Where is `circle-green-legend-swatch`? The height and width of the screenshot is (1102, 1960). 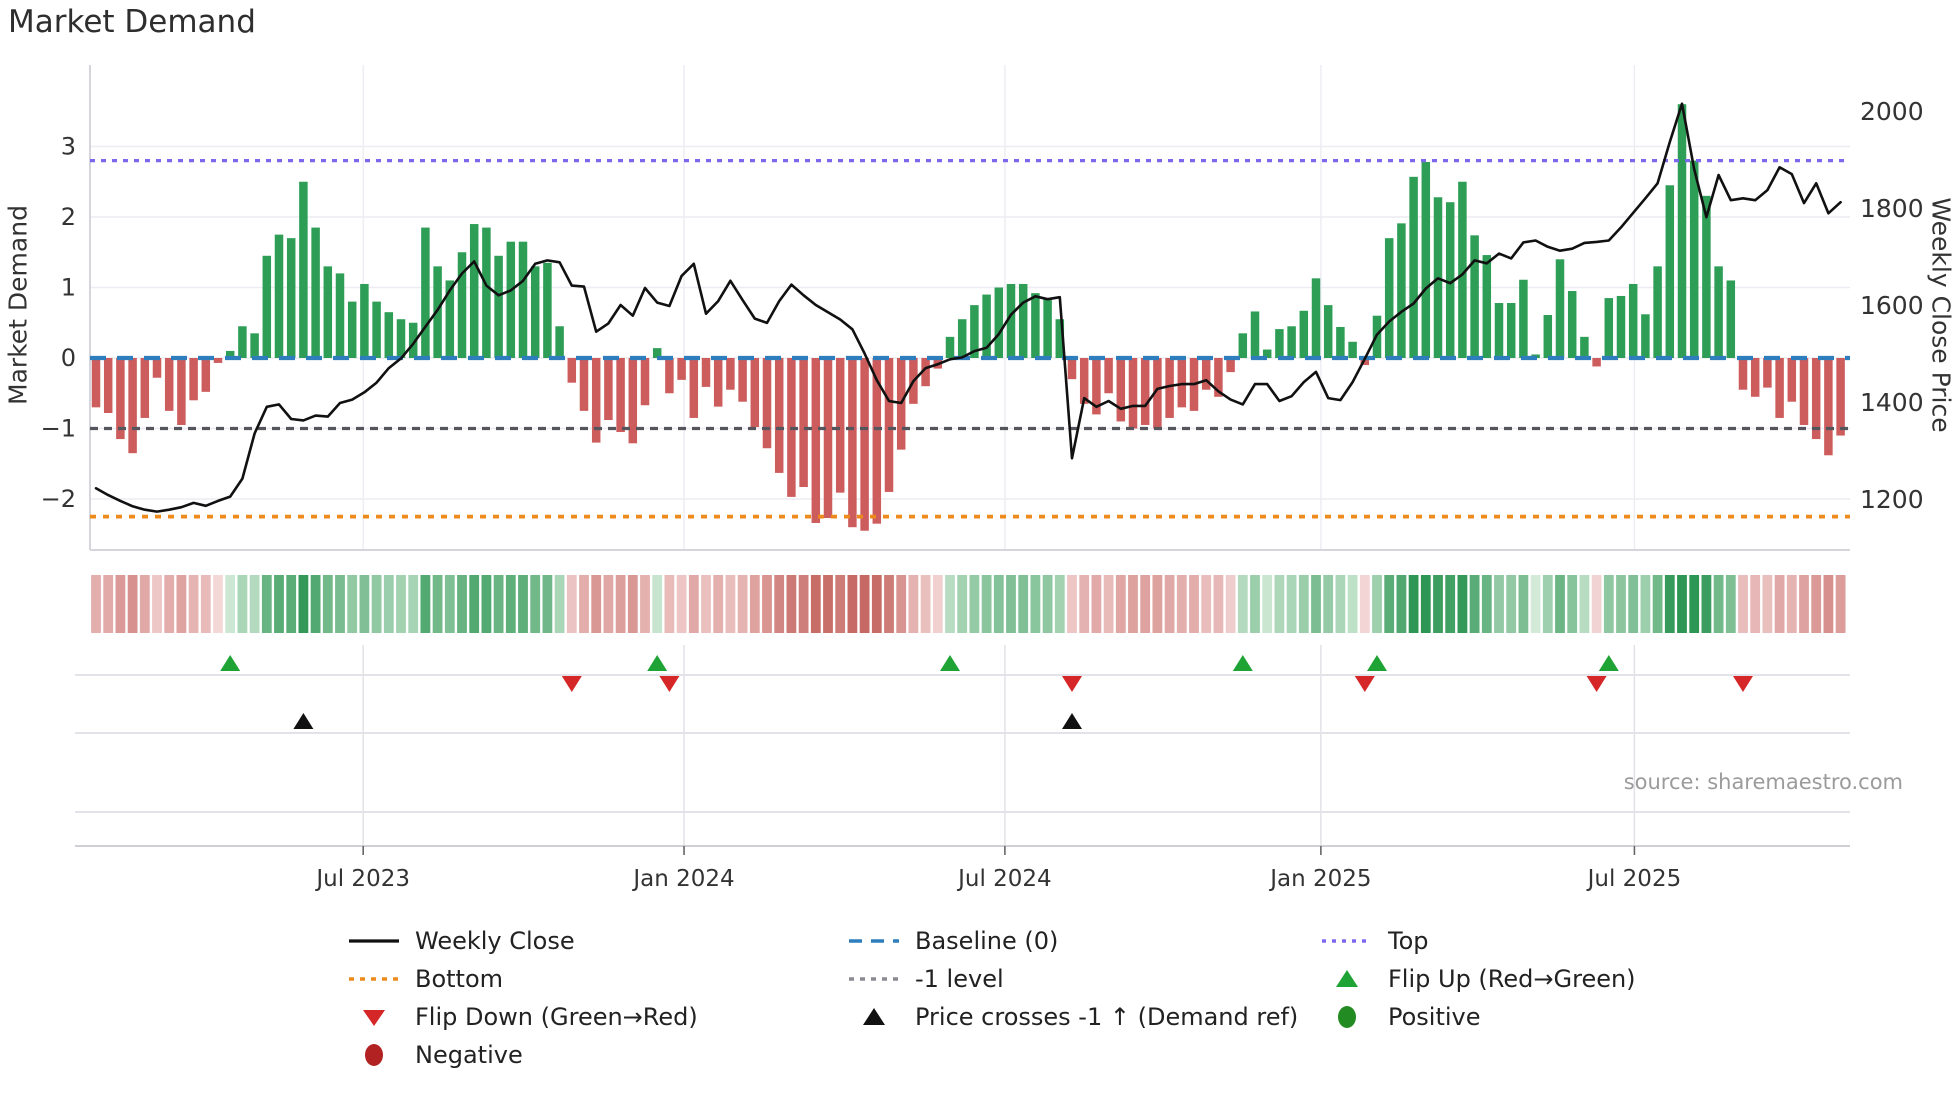 circle-green-legend-swatch is located at coordinates (1347, 1017).